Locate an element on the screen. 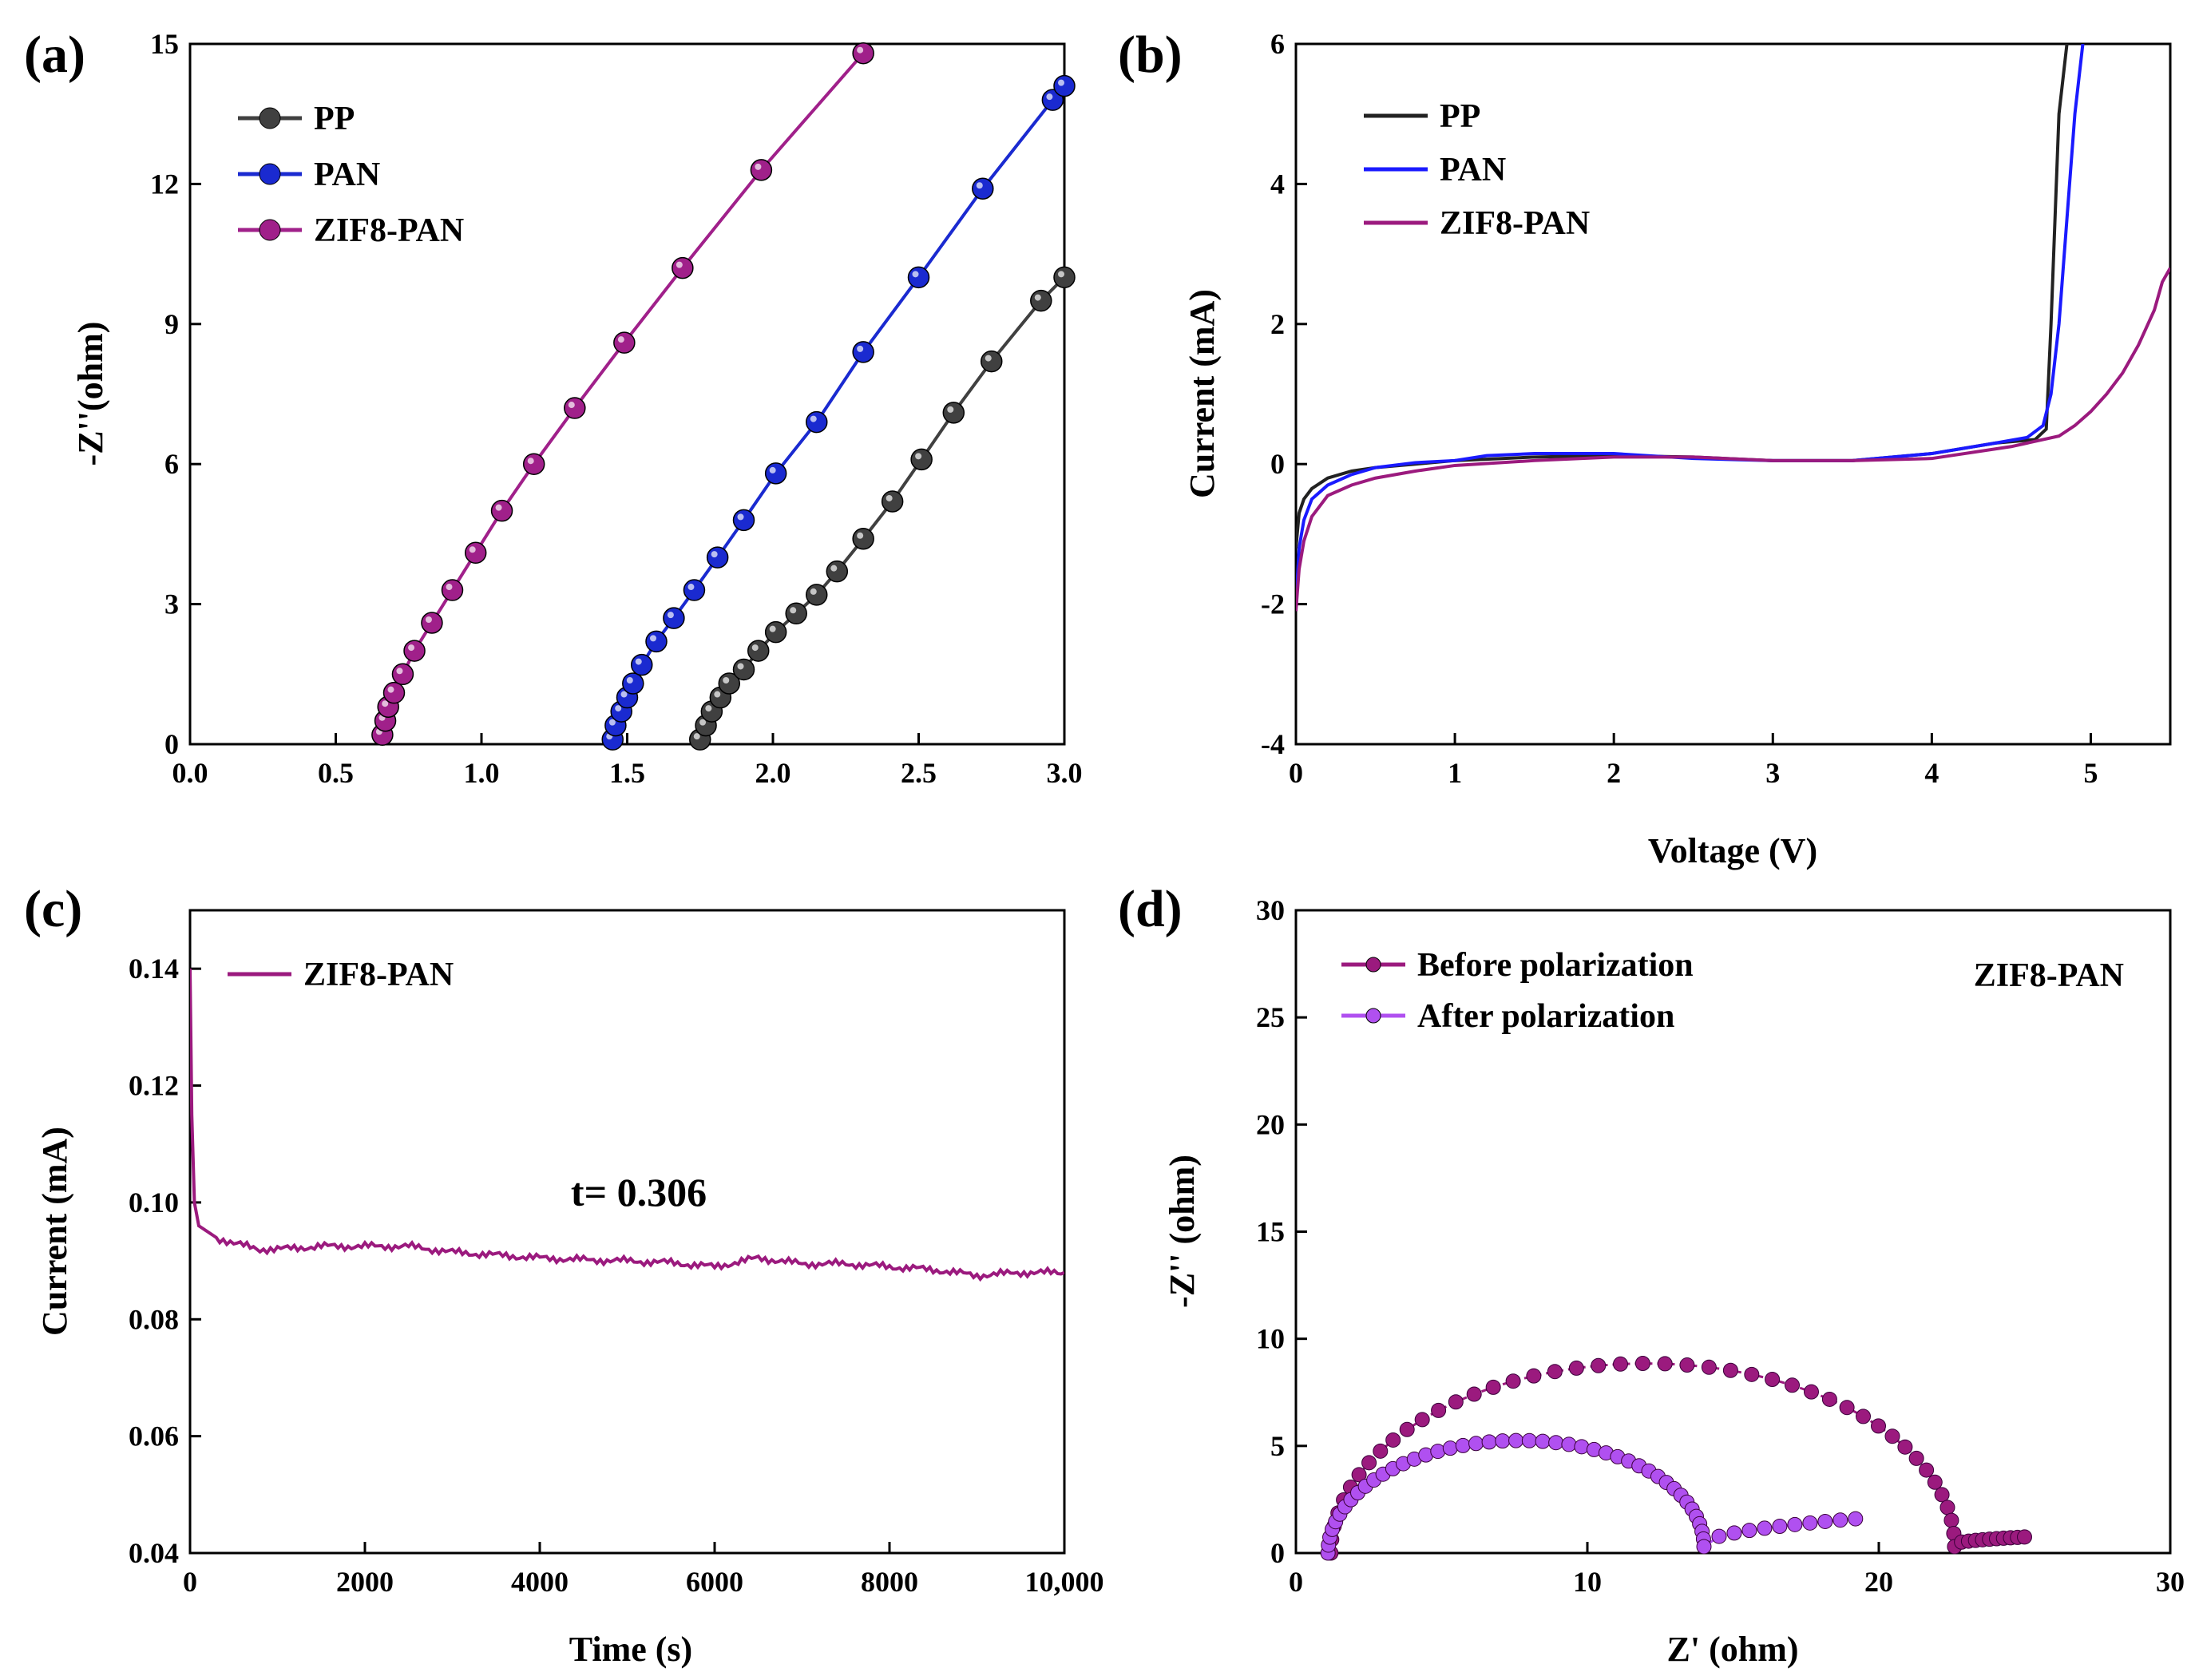 Image resolution: width=2199 pixels, height=1680 pixels. panel-d-xlabel: Z' (ohm) is located at coordinates (1733, 1650).